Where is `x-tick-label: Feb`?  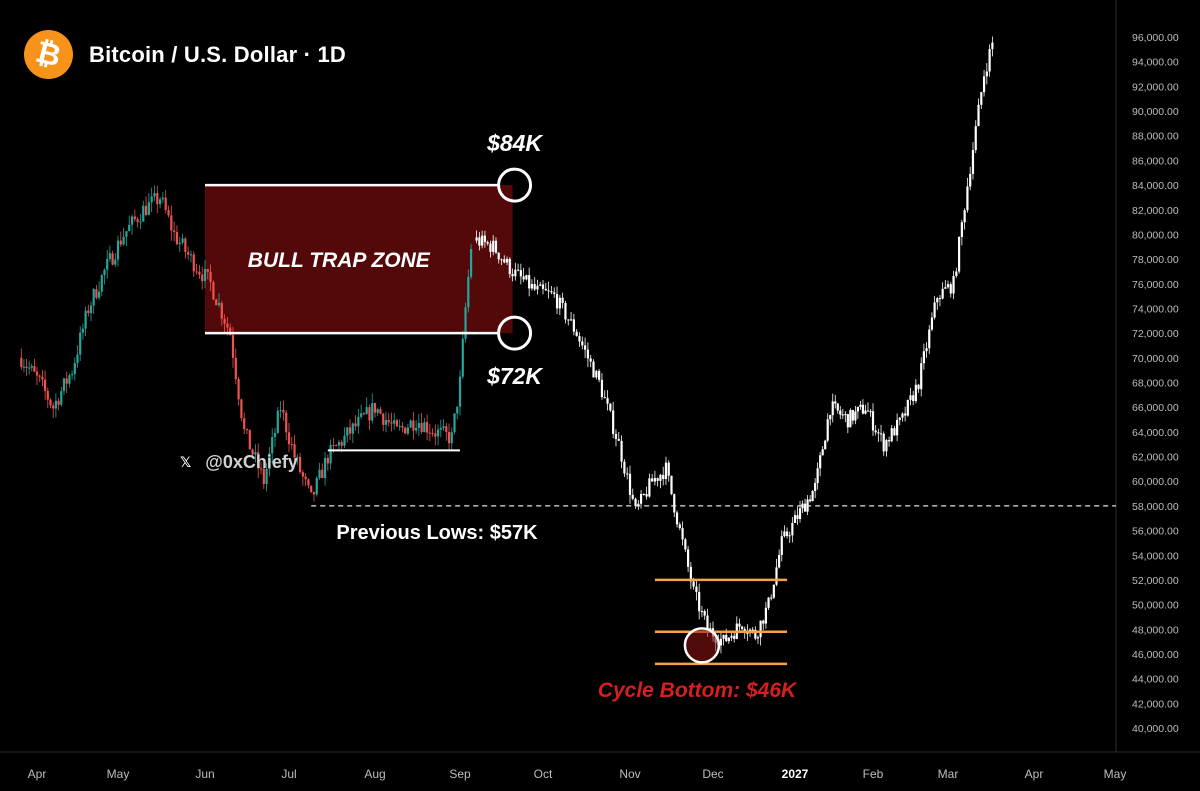 x-tick-label: Feb is located at coordinates (873, 774).